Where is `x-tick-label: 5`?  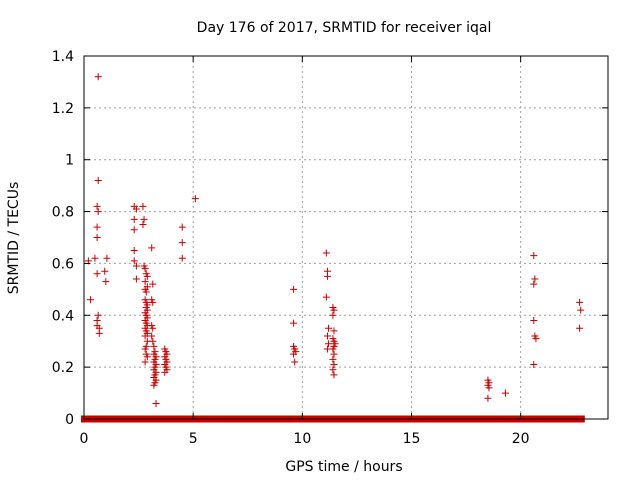 x-tick-label: 5 is located at coordinates (193, 439).